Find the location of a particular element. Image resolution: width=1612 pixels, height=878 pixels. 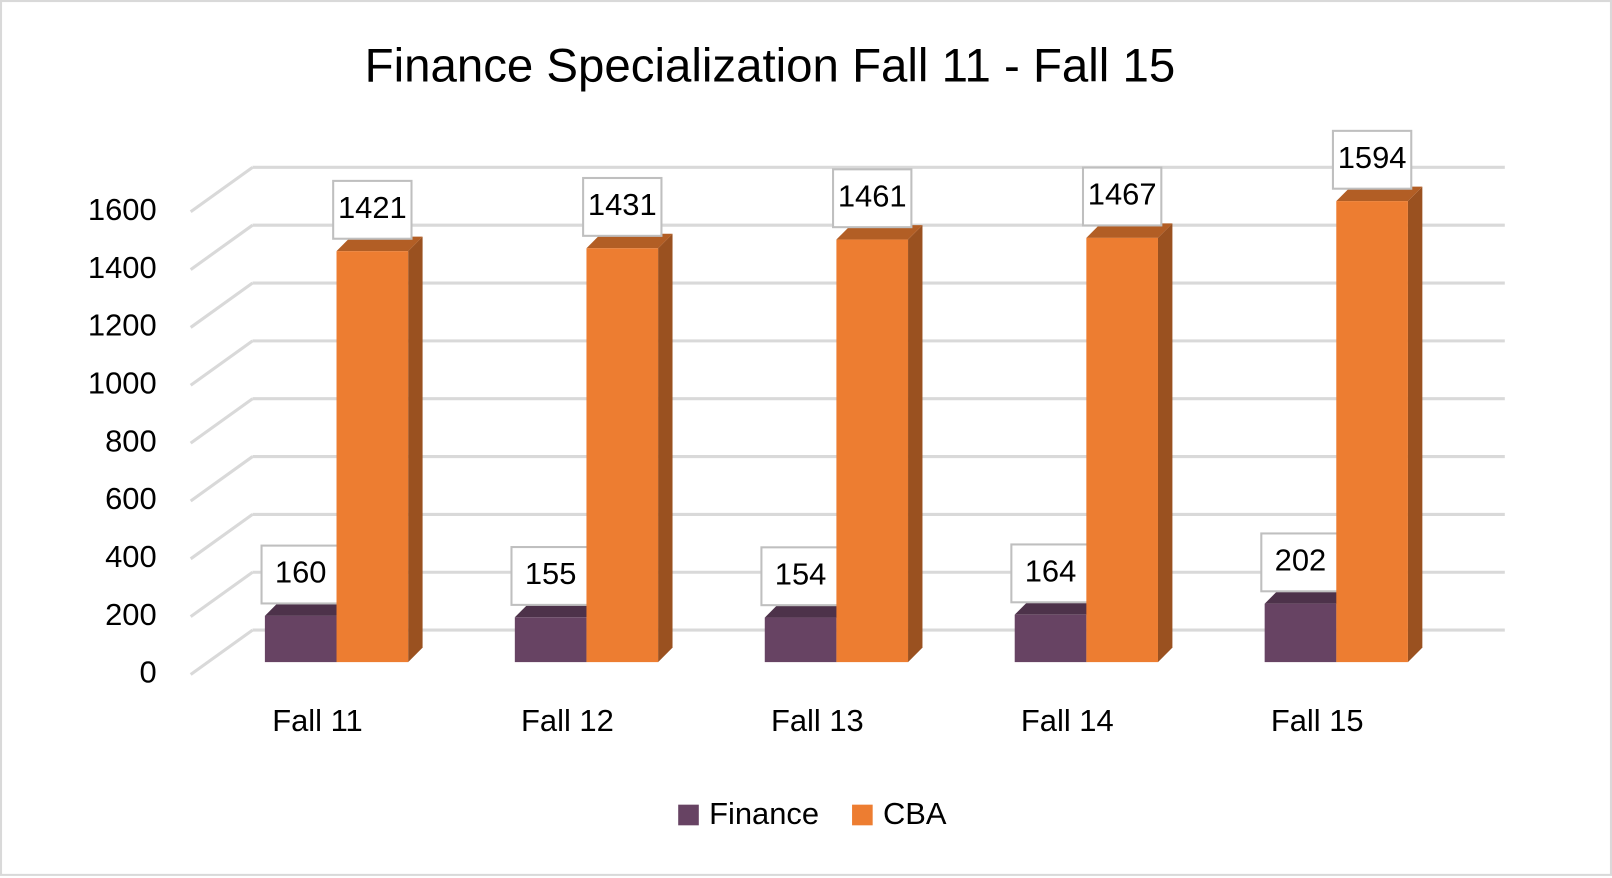

y-tick-label: 1400 is located at coordinates (122, 267).